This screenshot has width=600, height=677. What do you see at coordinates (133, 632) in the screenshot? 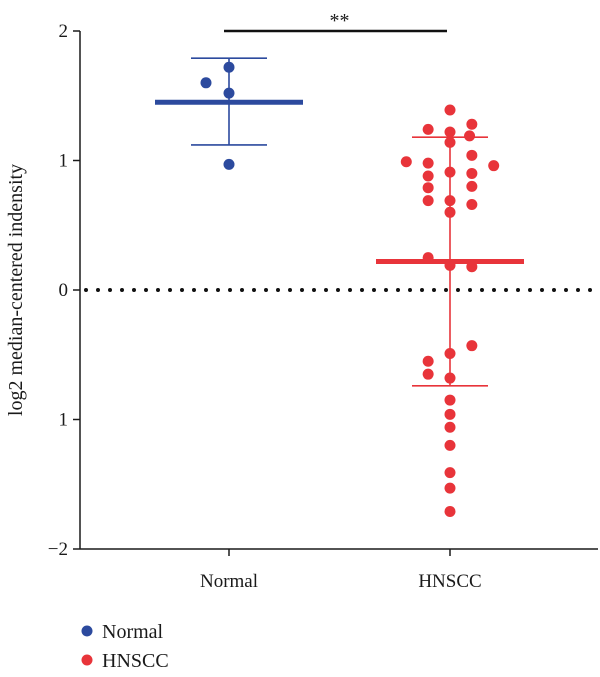
I see `legend-label: Normal` at bounding box center [133, 632].